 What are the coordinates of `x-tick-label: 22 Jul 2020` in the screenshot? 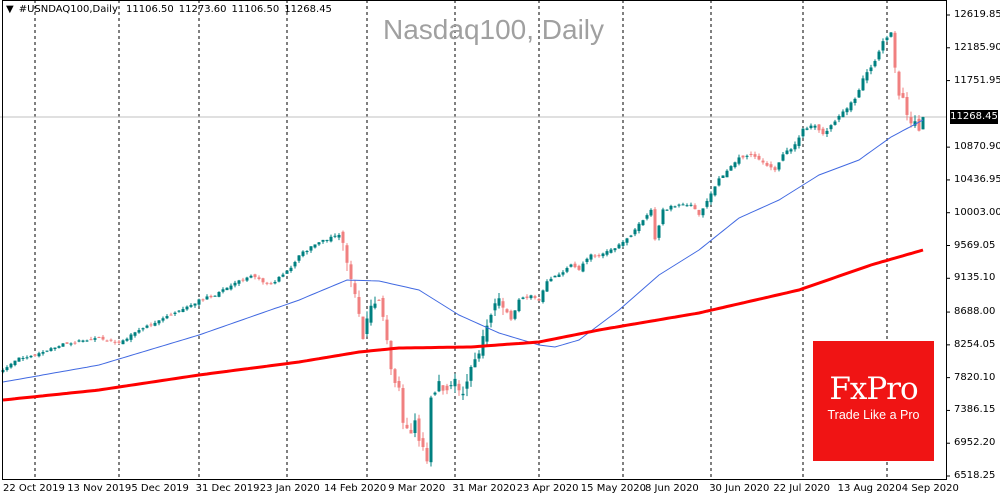 It's located at (801, 488).